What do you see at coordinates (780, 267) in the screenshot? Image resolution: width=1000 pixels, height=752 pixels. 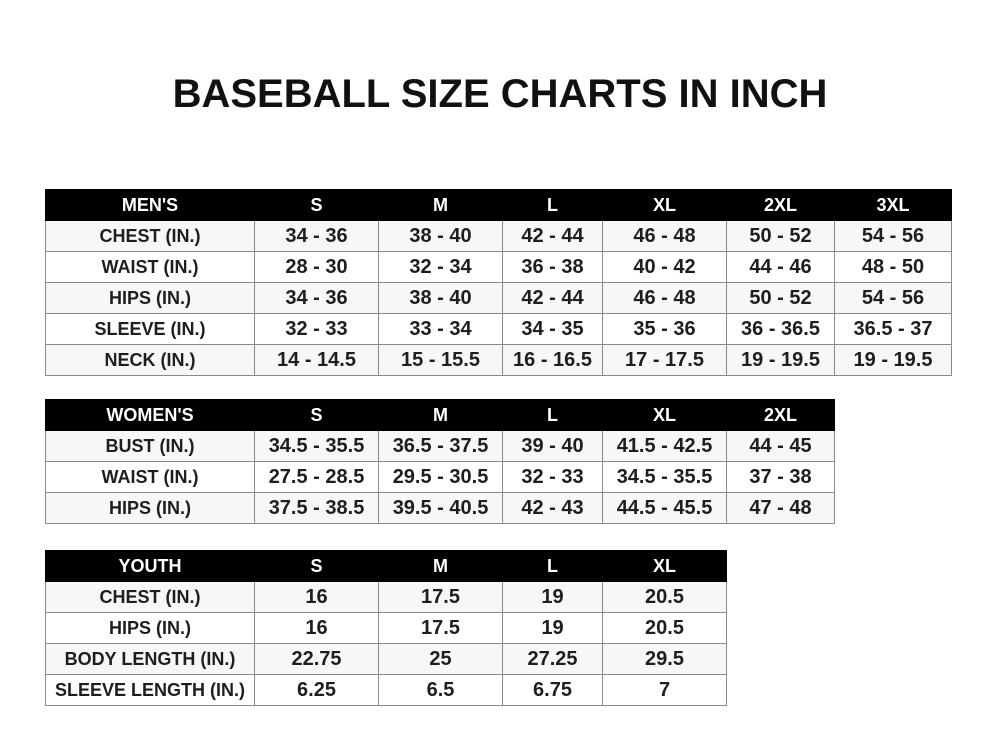 I see `measurement-cell: 44 - 46` at bounding box center [780, 267].